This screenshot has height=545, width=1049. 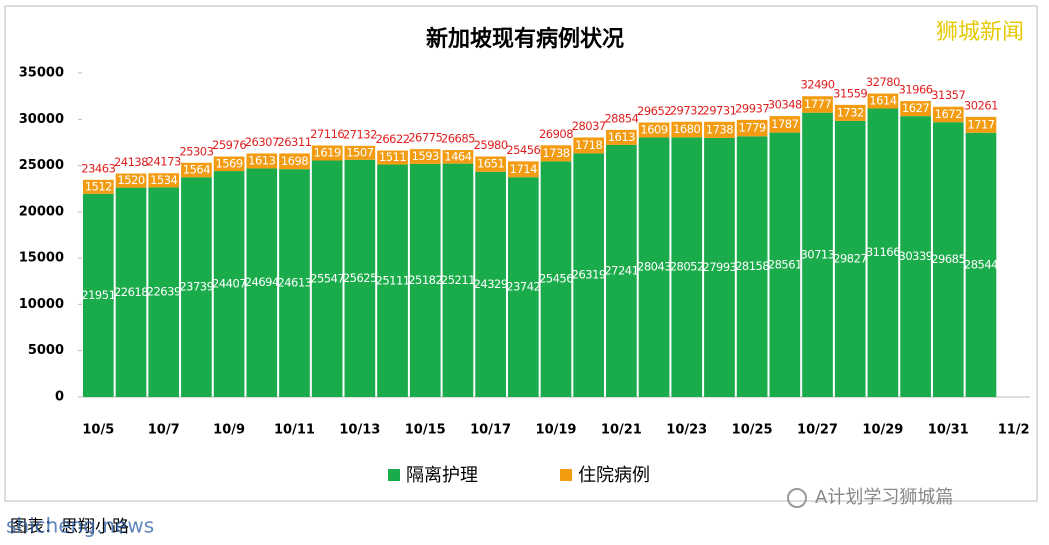 I want to click on bar-value-label: 27993, so click(x=719, y=267).